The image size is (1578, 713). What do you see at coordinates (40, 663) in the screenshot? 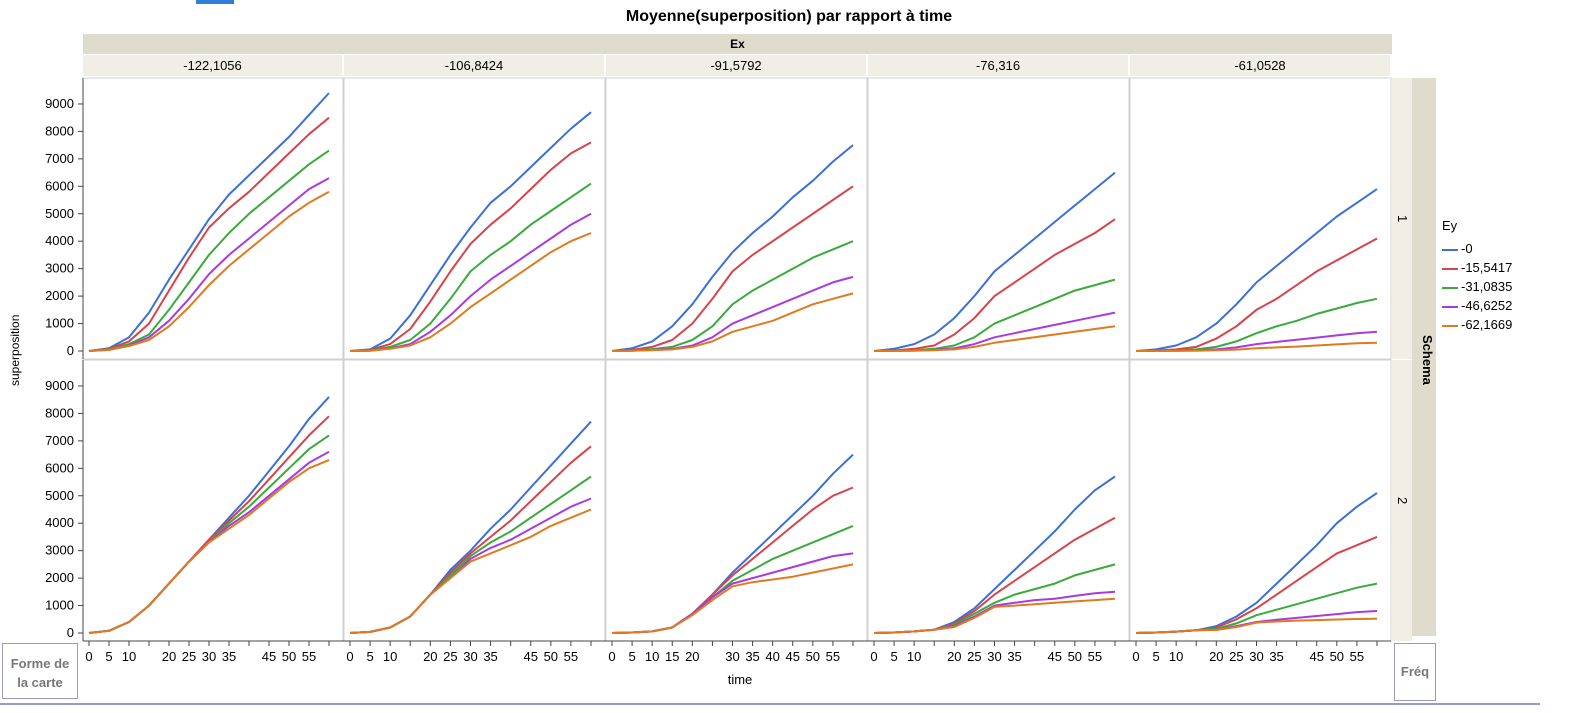
I see `map-shape-label-1: Forme de` at bounding box center [40, 663].